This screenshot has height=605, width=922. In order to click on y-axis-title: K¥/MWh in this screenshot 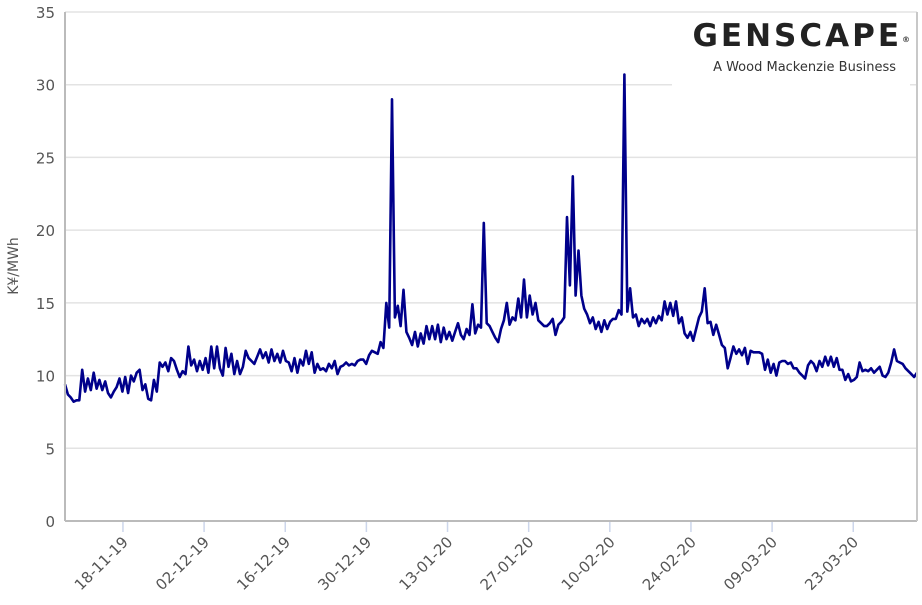, I will do `click(14, 266)`.